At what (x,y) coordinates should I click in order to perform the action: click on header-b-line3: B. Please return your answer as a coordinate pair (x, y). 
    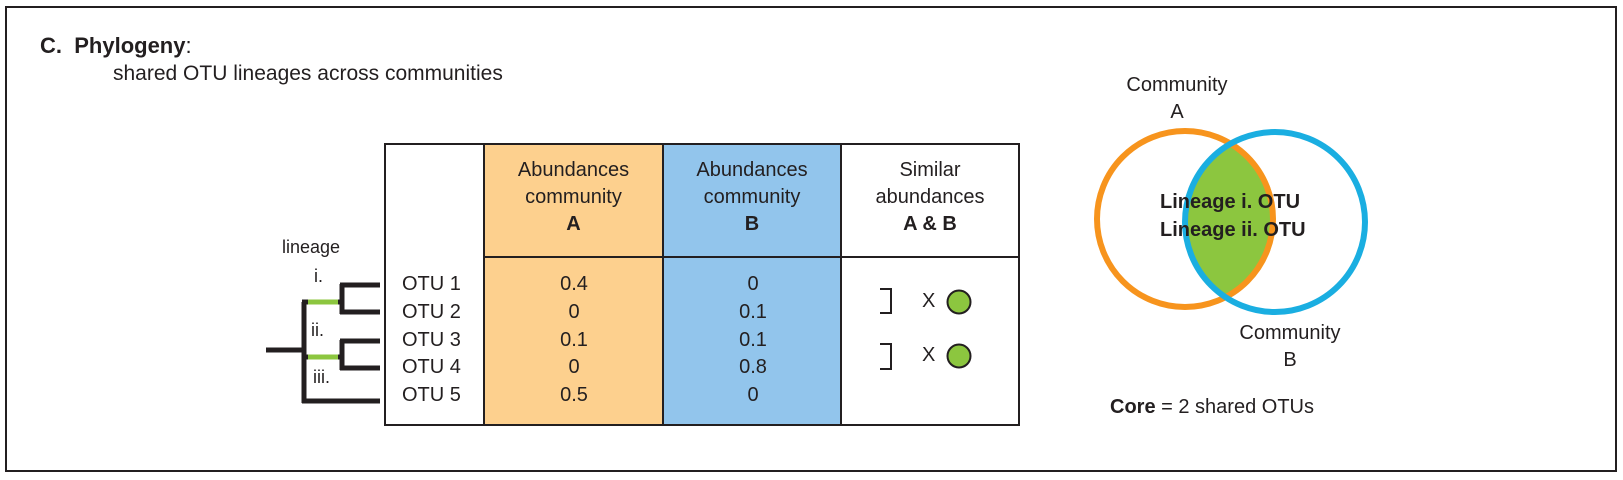
    Looking at the image, I should click on (752, 224).